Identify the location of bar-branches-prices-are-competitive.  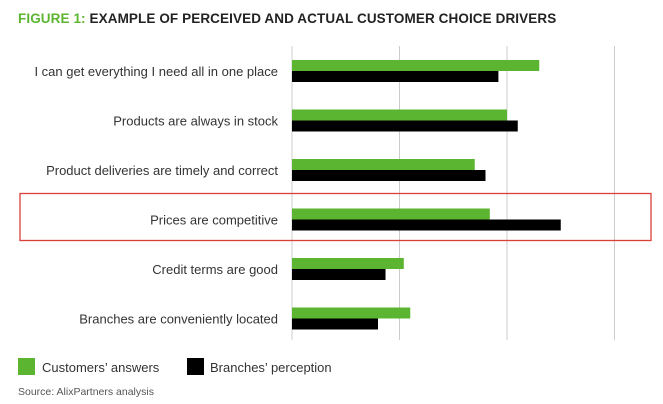
(426, 225).